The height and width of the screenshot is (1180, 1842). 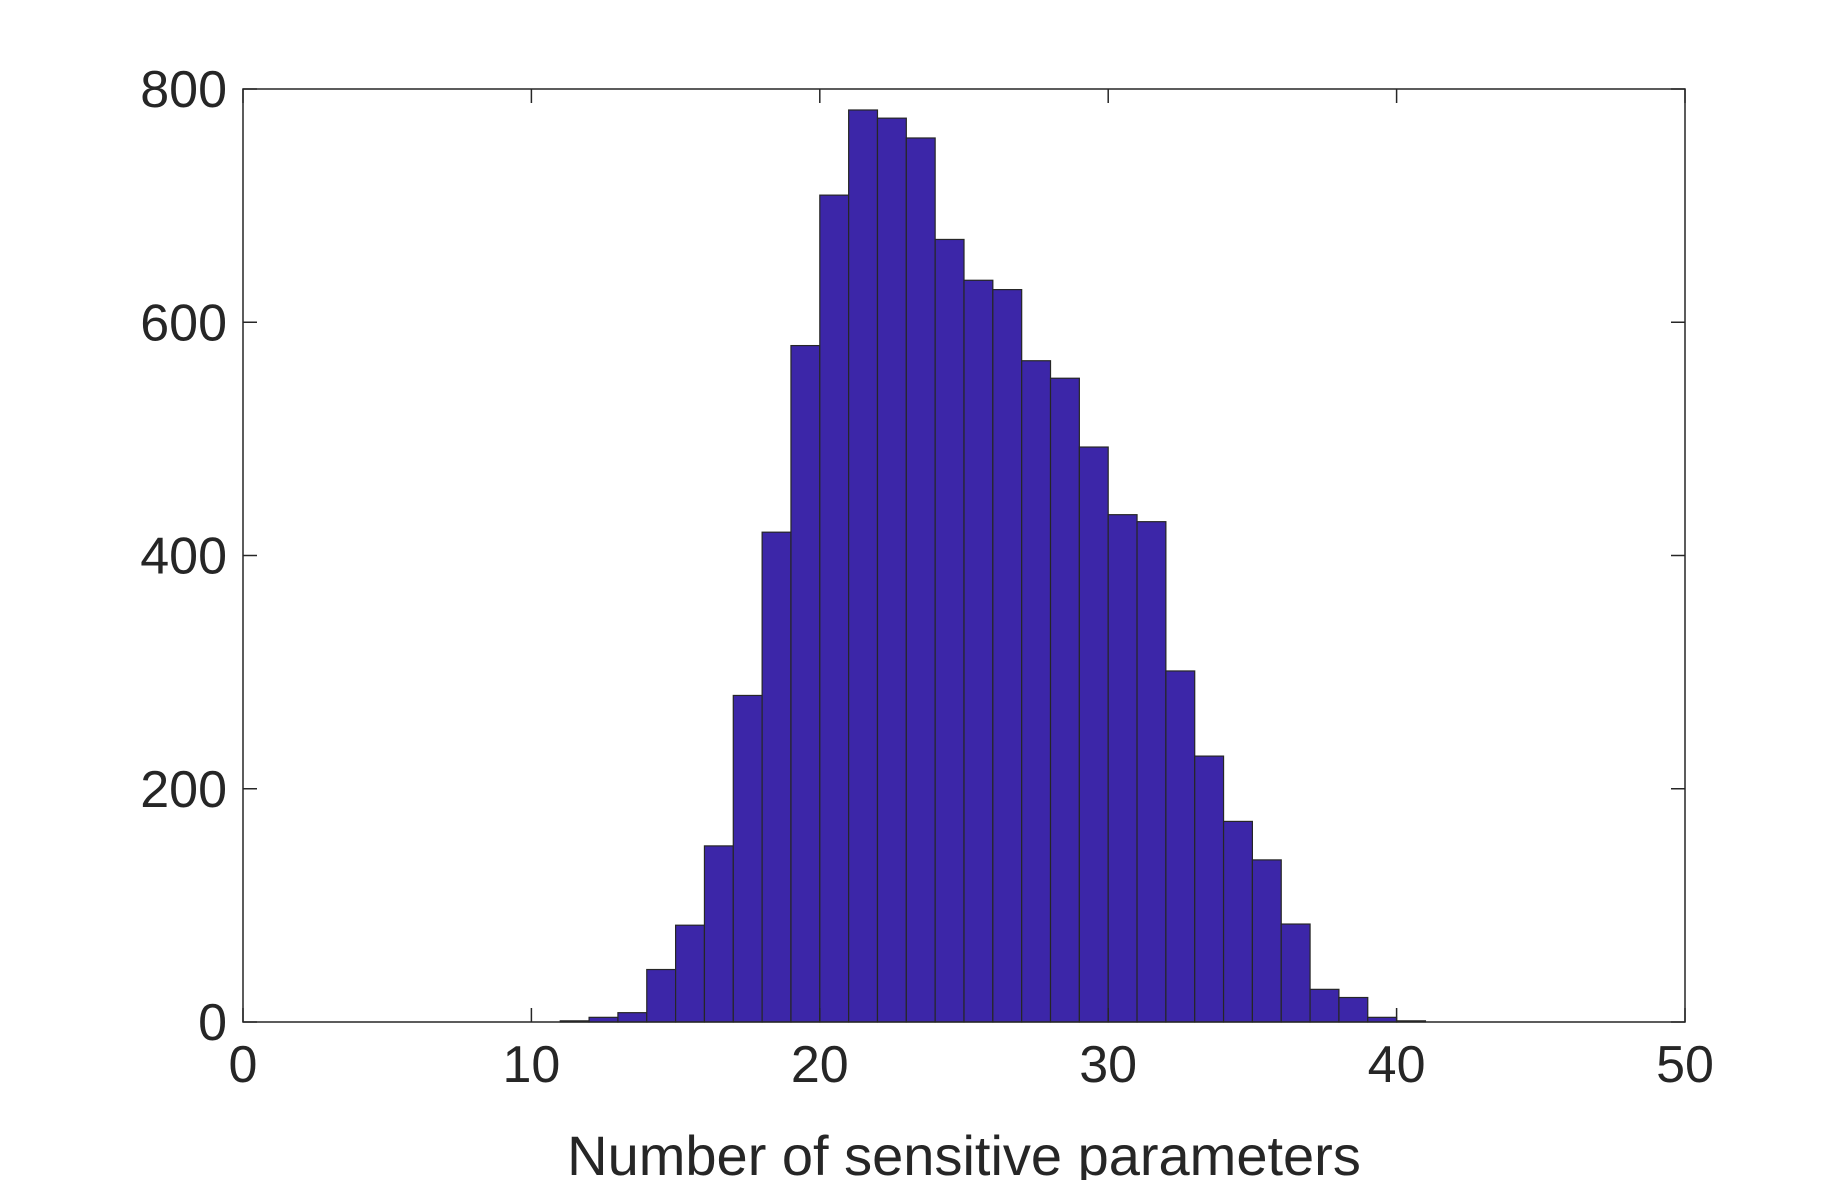 What do you see at coordinates (183, 790) in the screenshot?
I see `y-tick-label: 200` at bounding box center [183, 790].